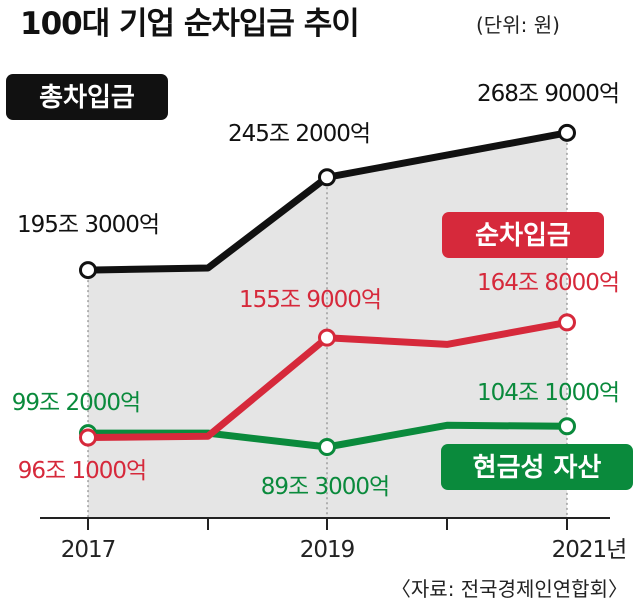 The width and height of the screenshot is (637, 605). Describe the element at coordinates (76, 403) in the screenshot. I see `data-label-s2-2017: 99조 2000억` at that location.